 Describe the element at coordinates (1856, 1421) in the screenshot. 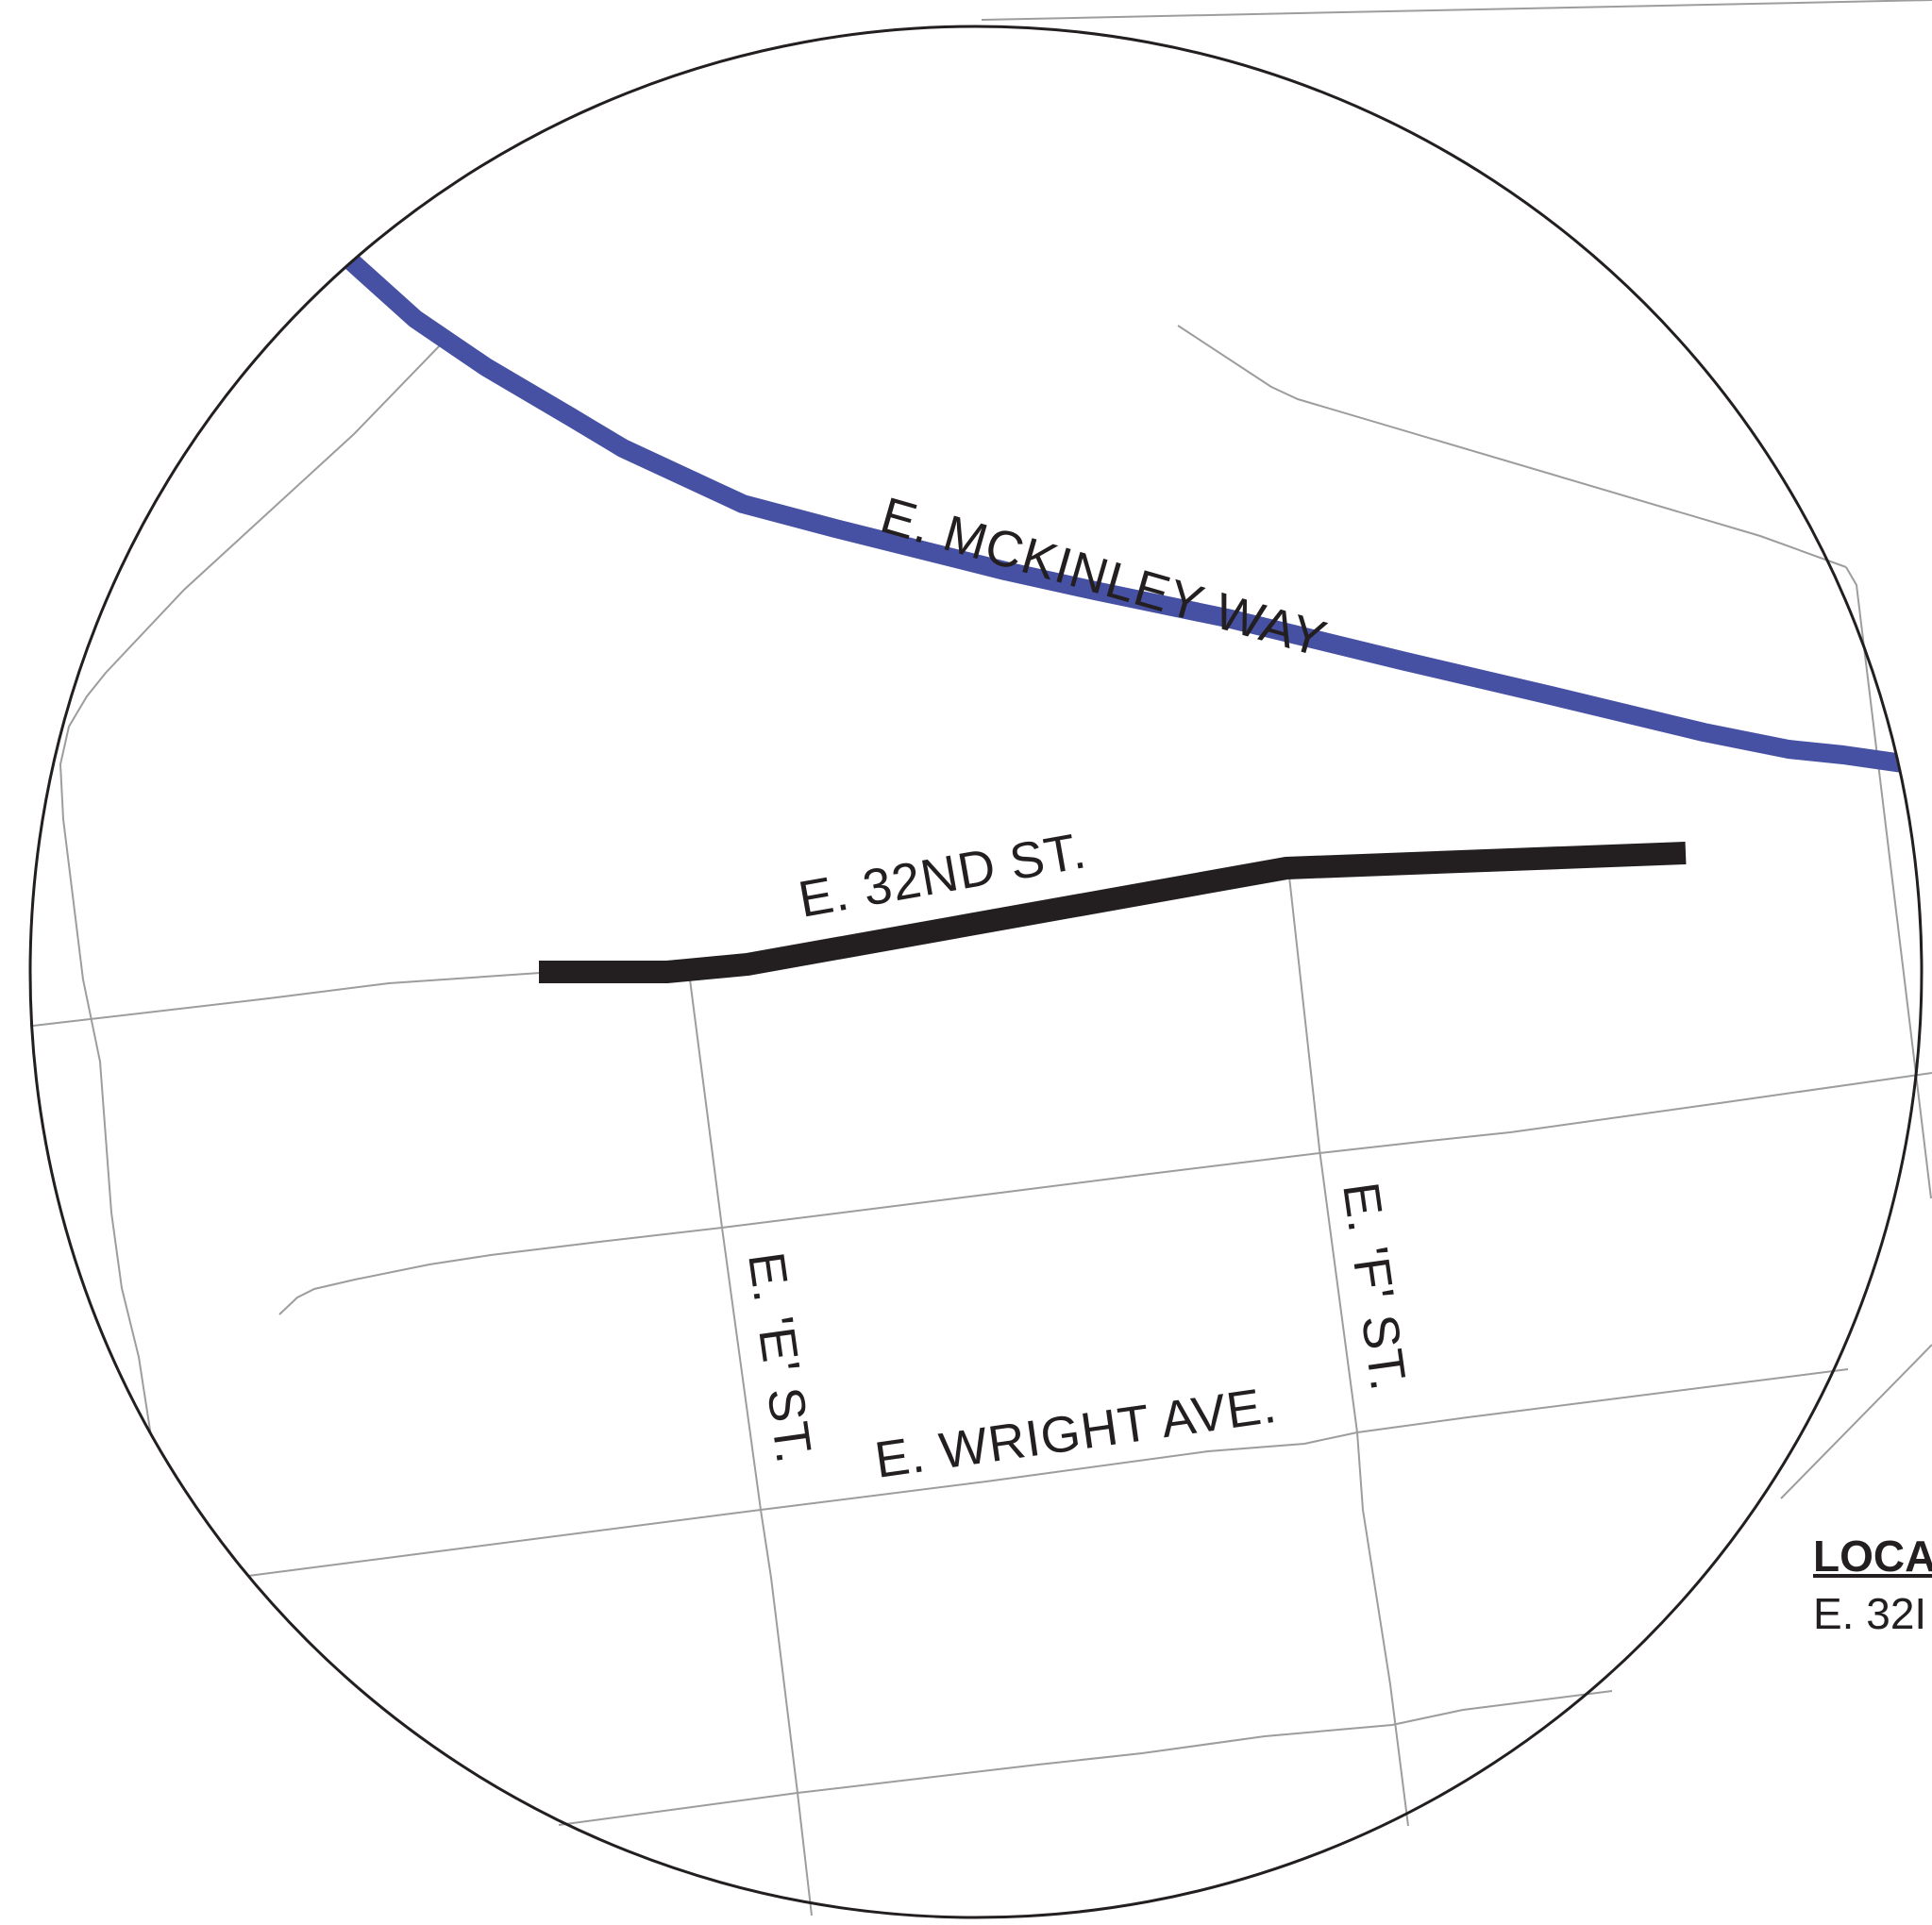

I see `street-southeast-diagonal` at that location.